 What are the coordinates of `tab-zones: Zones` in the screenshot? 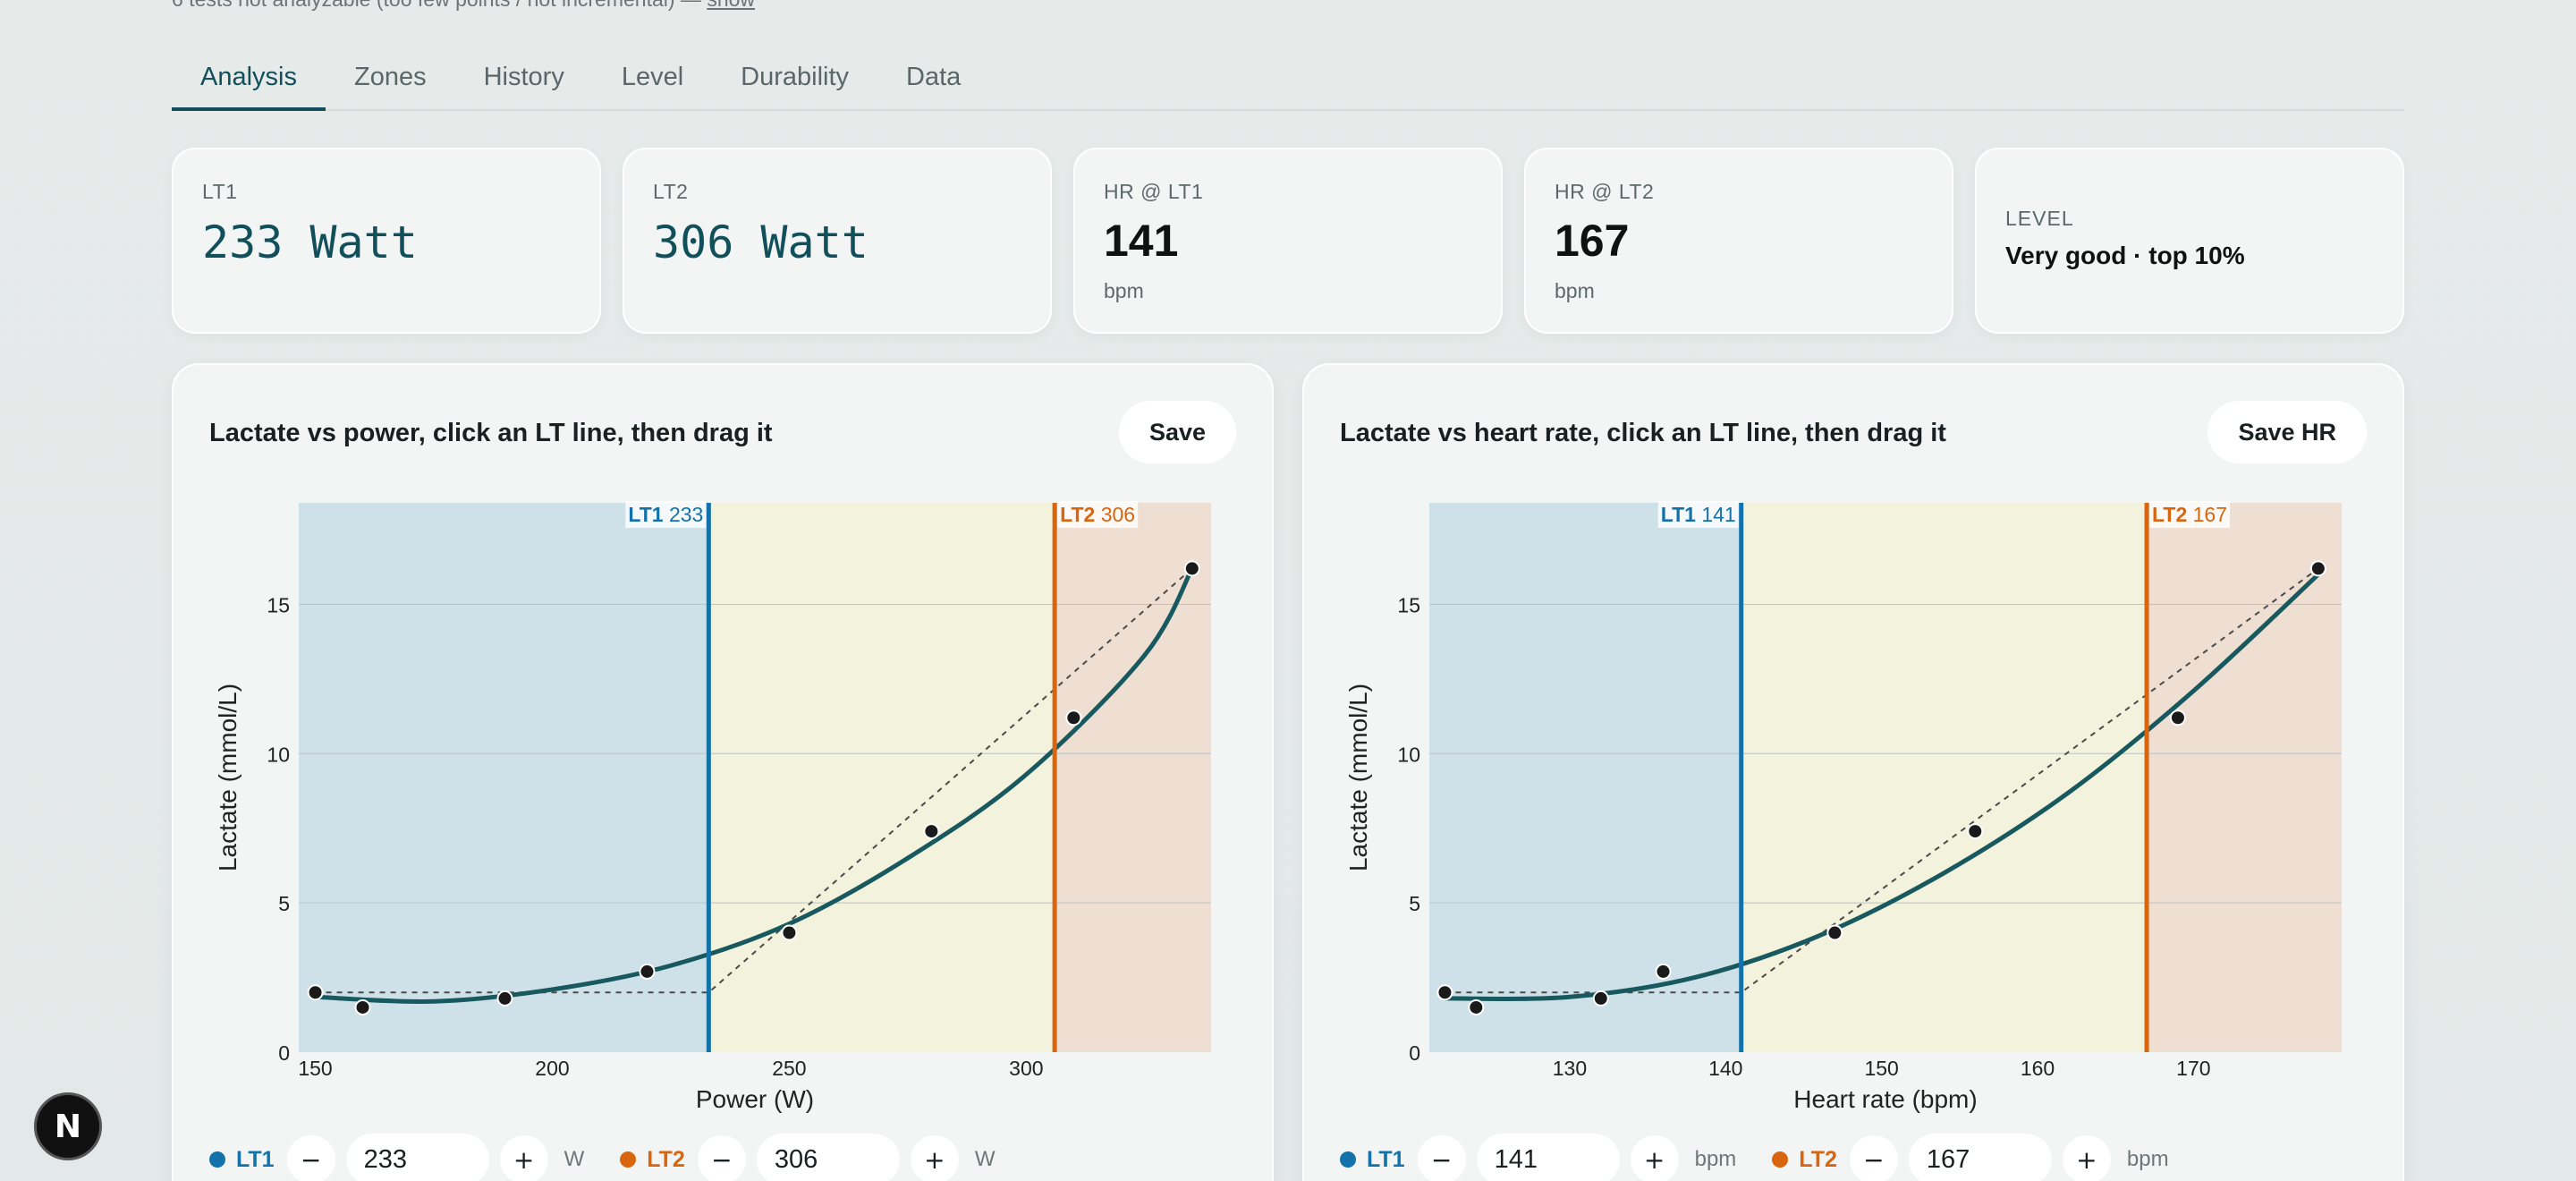 It's located at (390, 77).